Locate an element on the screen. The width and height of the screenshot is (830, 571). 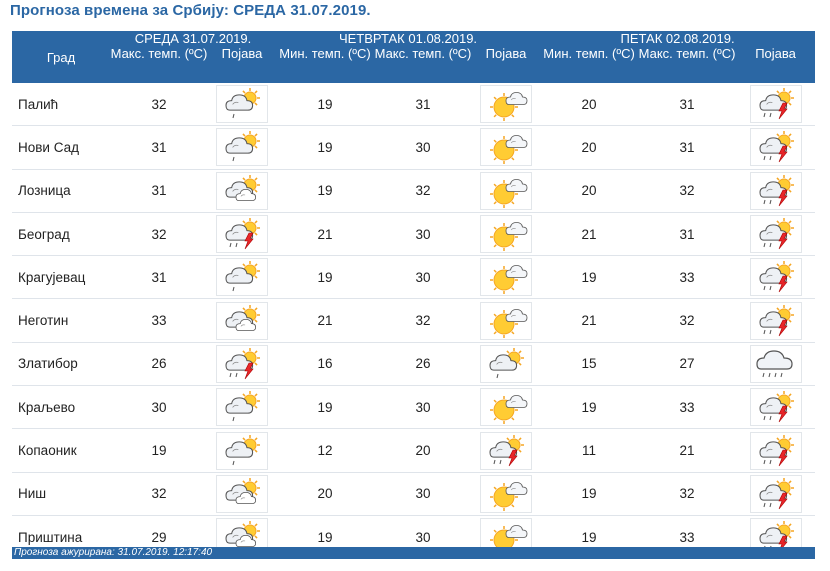
city-name: Неготин is located at coordinates (61, 320).